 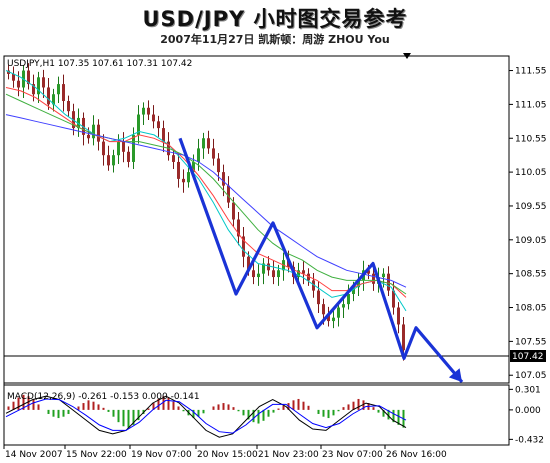 I want to click on time-tick-label: 23 Nov 07:00, so click(x=352, y=455).